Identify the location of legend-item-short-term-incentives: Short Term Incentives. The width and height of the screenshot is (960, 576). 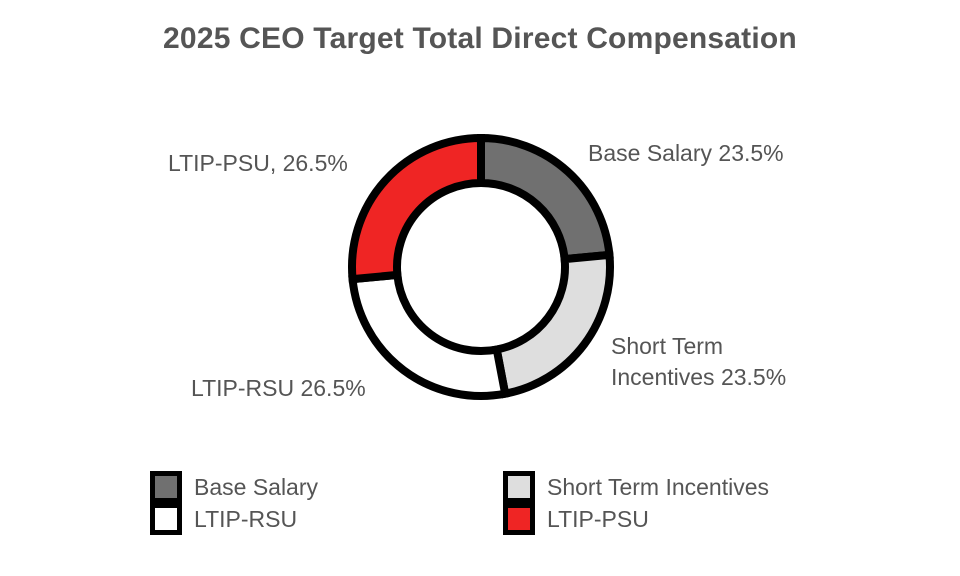
(636, 487).